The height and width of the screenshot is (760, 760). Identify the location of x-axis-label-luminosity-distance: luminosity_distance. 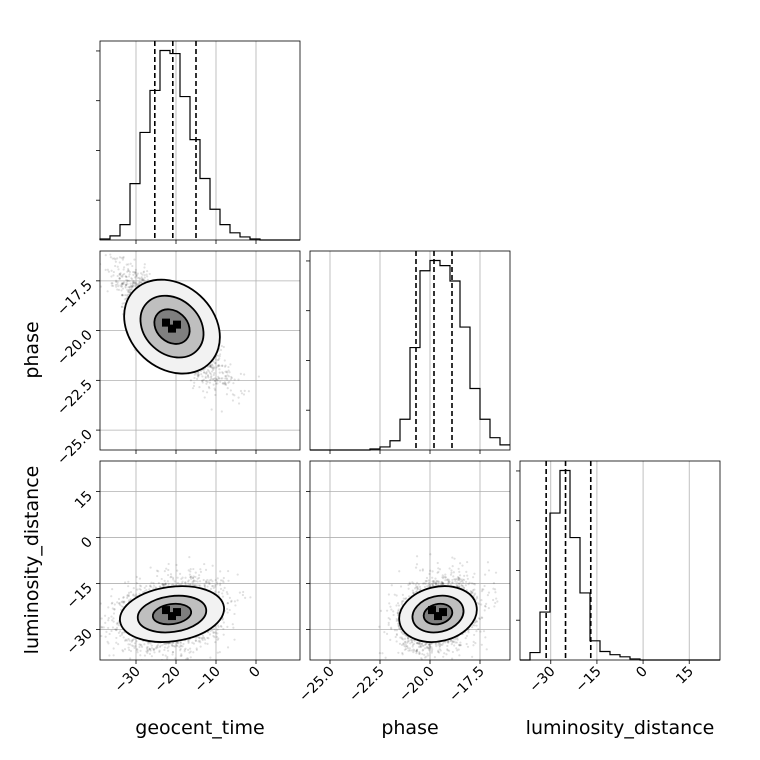
(620, 728).